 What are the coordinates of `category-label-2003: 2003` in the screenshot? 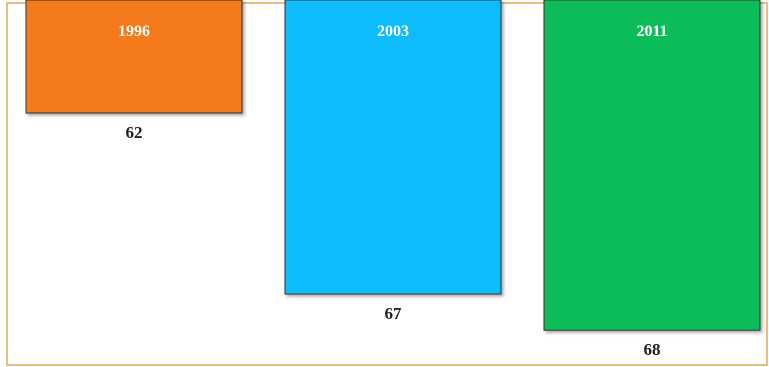 It's located at (393, 31).